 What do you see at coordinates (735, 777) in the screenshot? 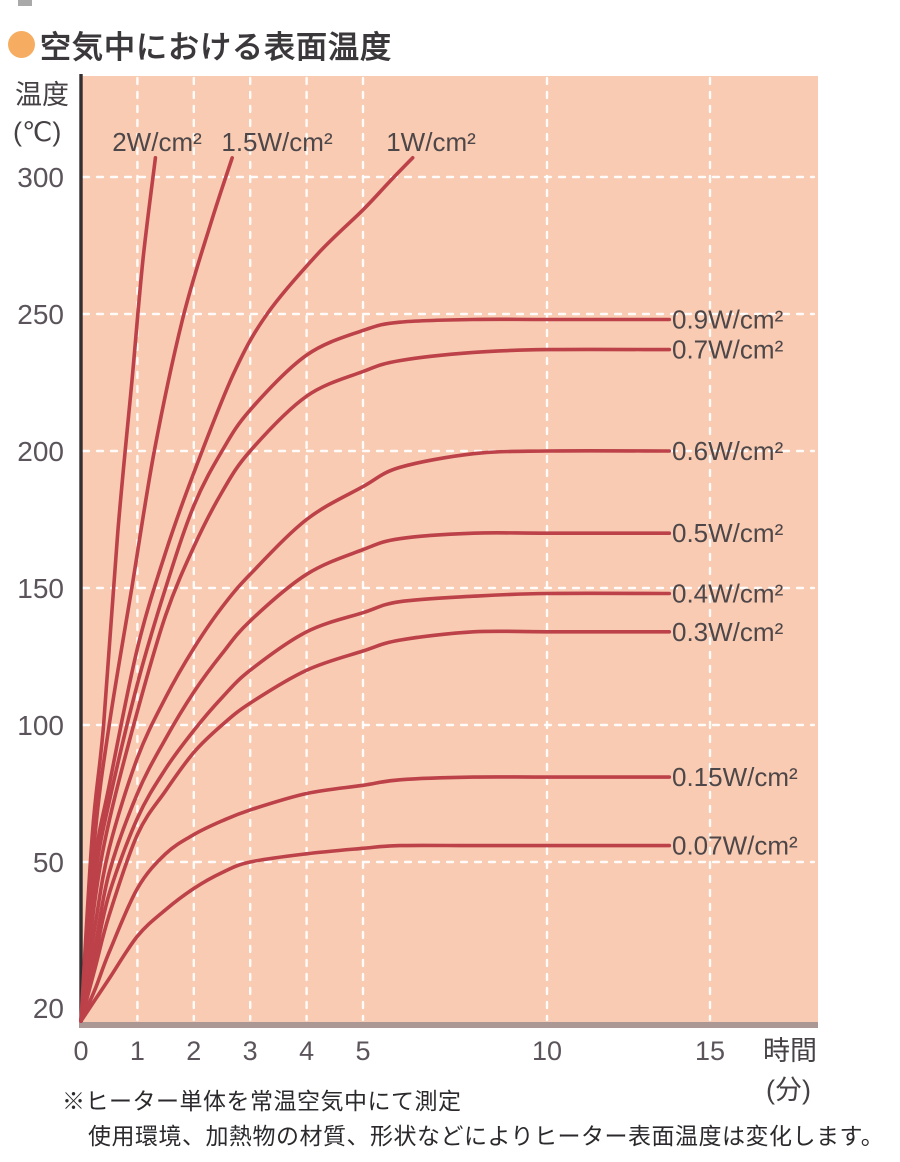
I see `curve-label-0.15W/cm²: 0.15W/cm²` at bounding box center [735, 777].